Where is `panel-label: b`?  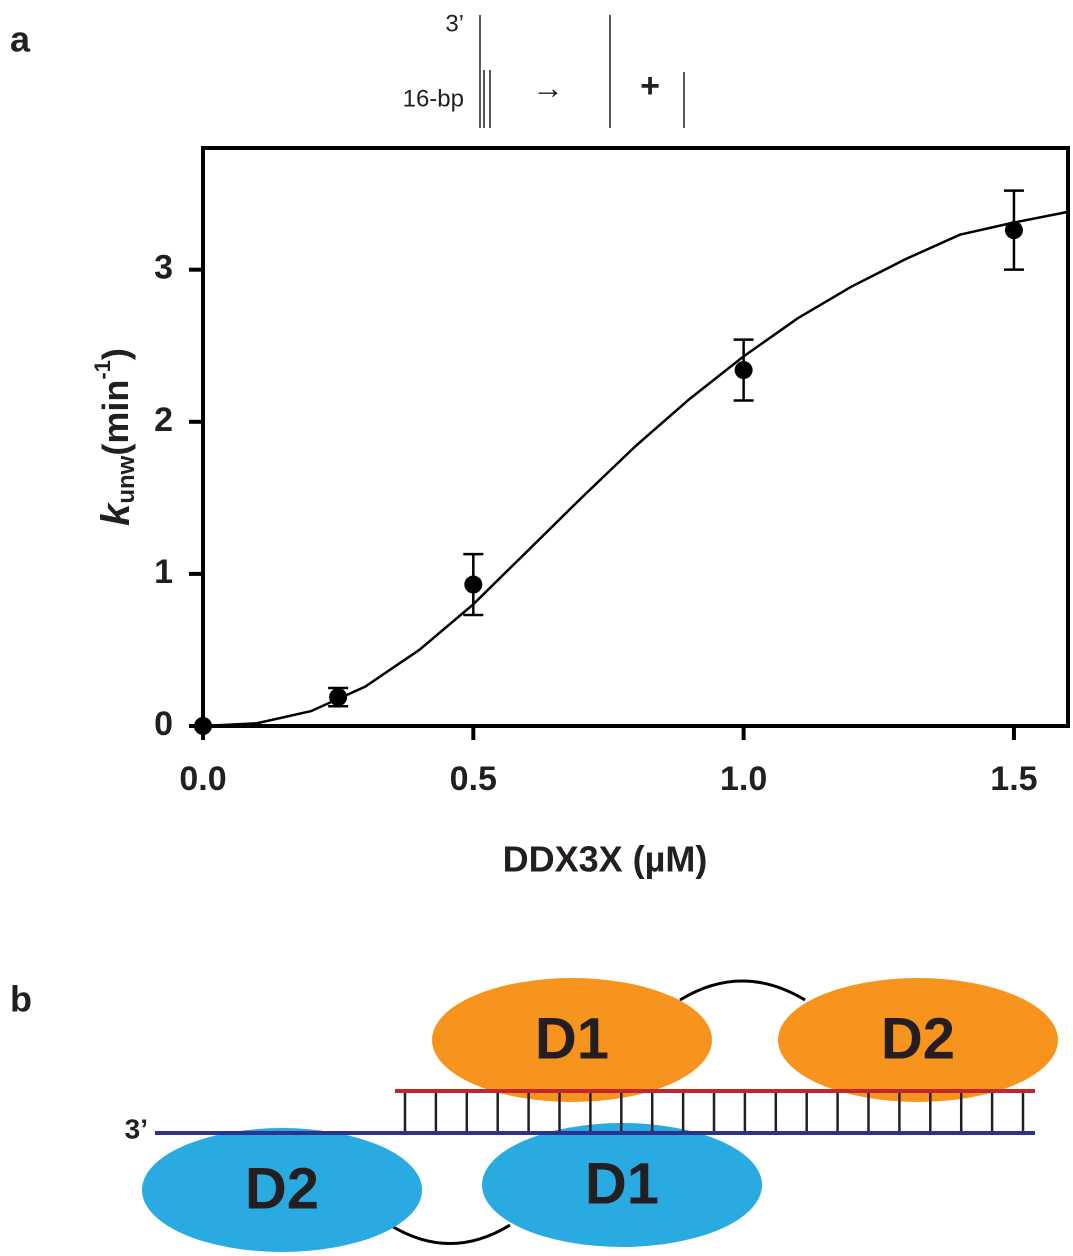
panel-label: b is located at coordinates (21, 999).